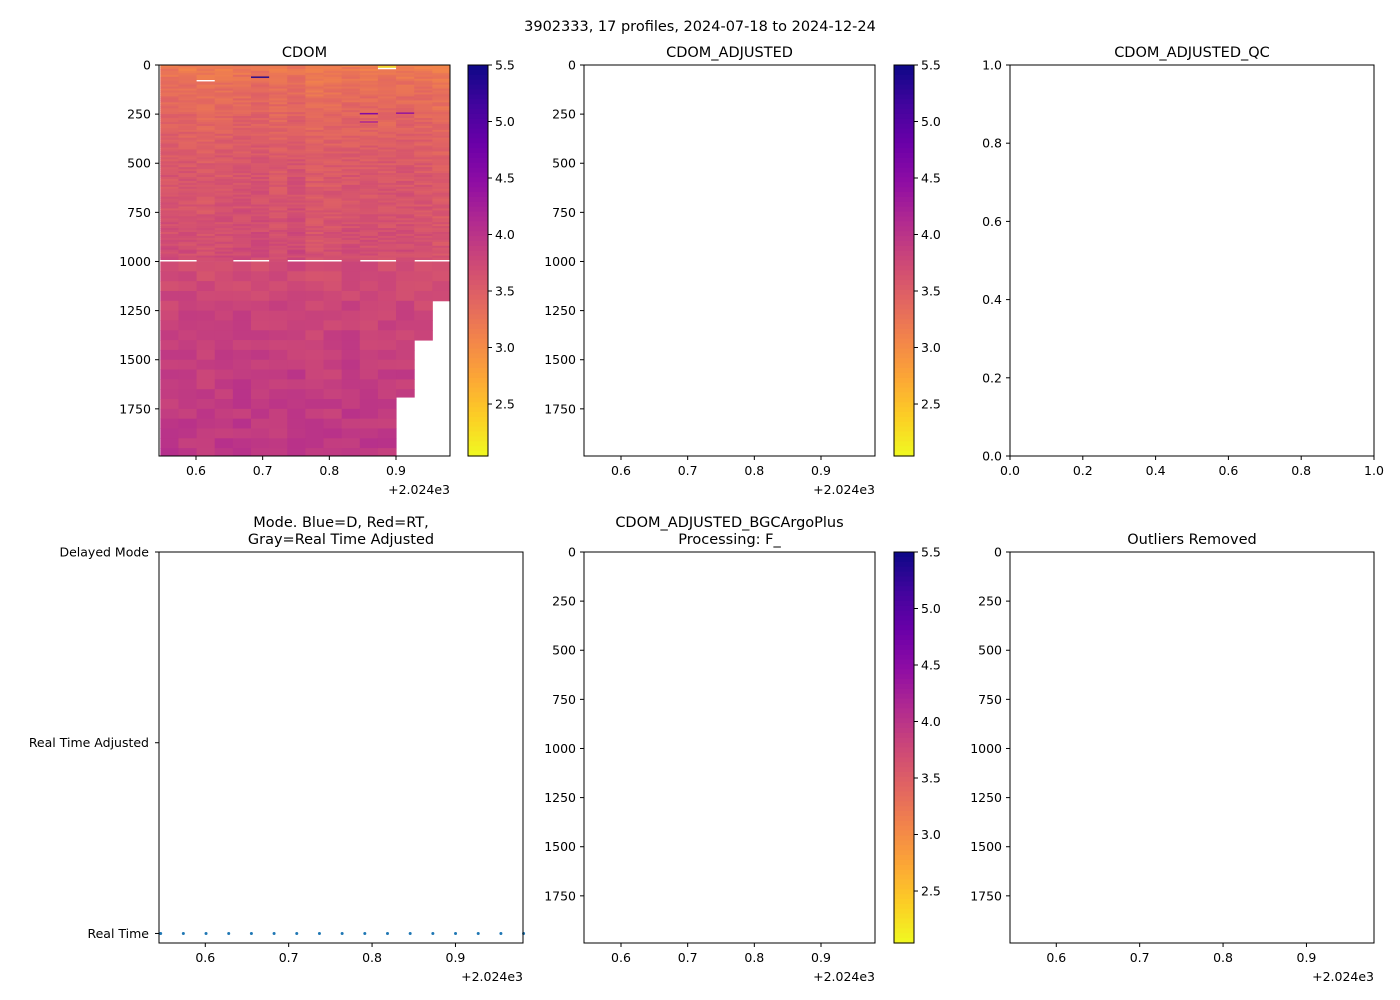 The image size is (1400, 1000). Describe the element at coordinates (729, 540) in the screenshot. I see `bgcargoplus-title: Processing: F_` at that location.